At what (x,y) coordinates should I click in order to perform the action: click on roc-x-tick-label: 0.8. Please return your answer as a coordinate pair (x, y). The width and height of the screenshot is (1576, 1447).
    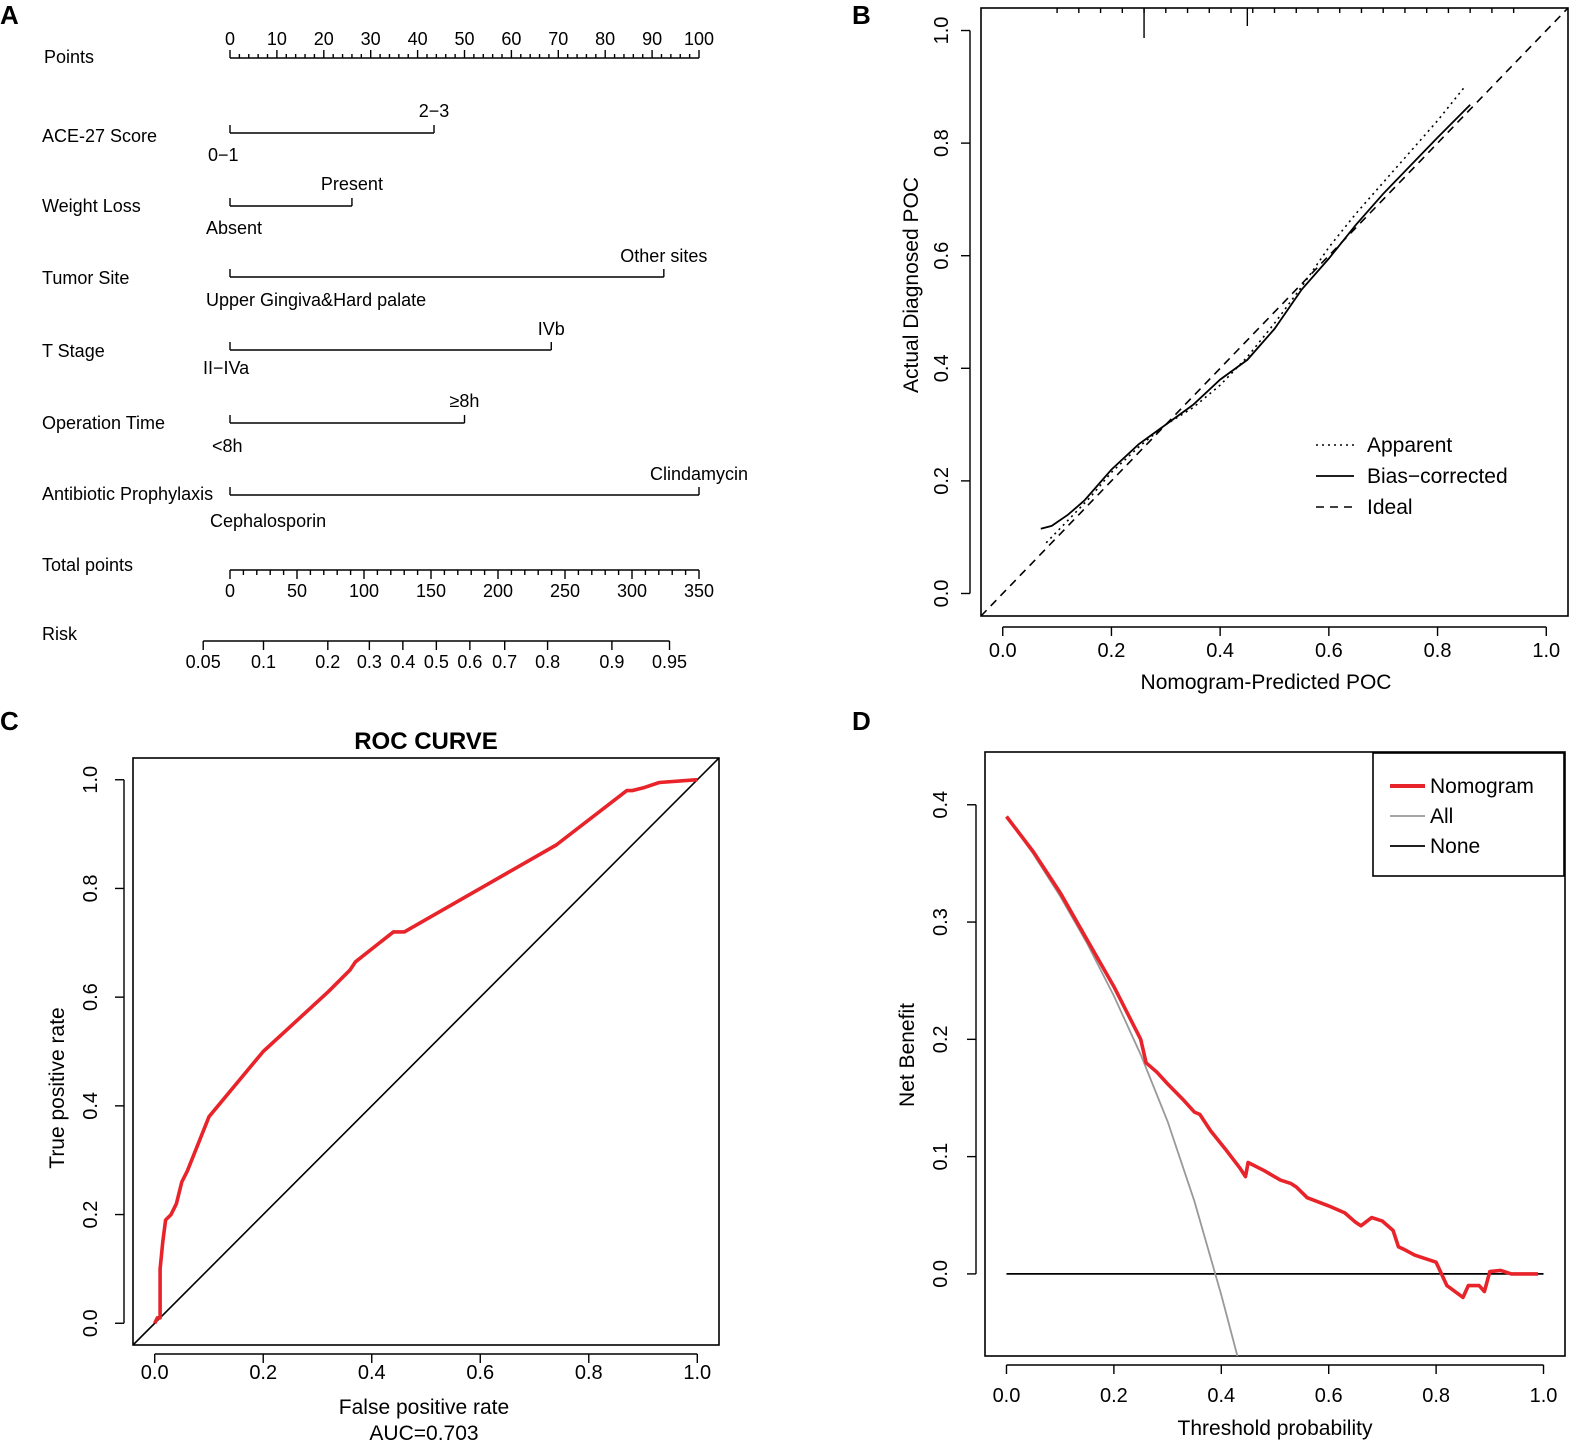
    Looking at the image, I should click on (589, 1373).